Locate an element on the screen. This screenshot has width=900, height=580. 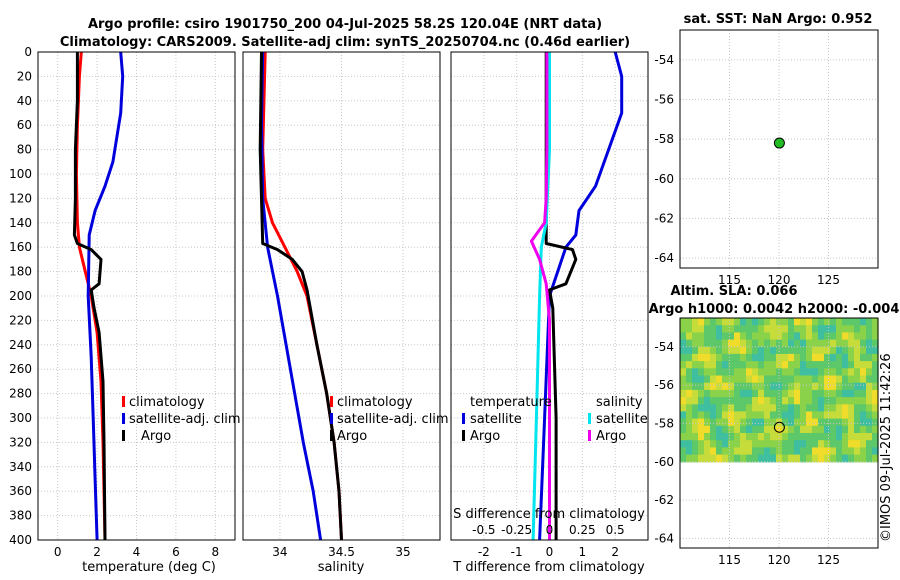
x-tick-label: -2 is located at coordinates (484, 552).